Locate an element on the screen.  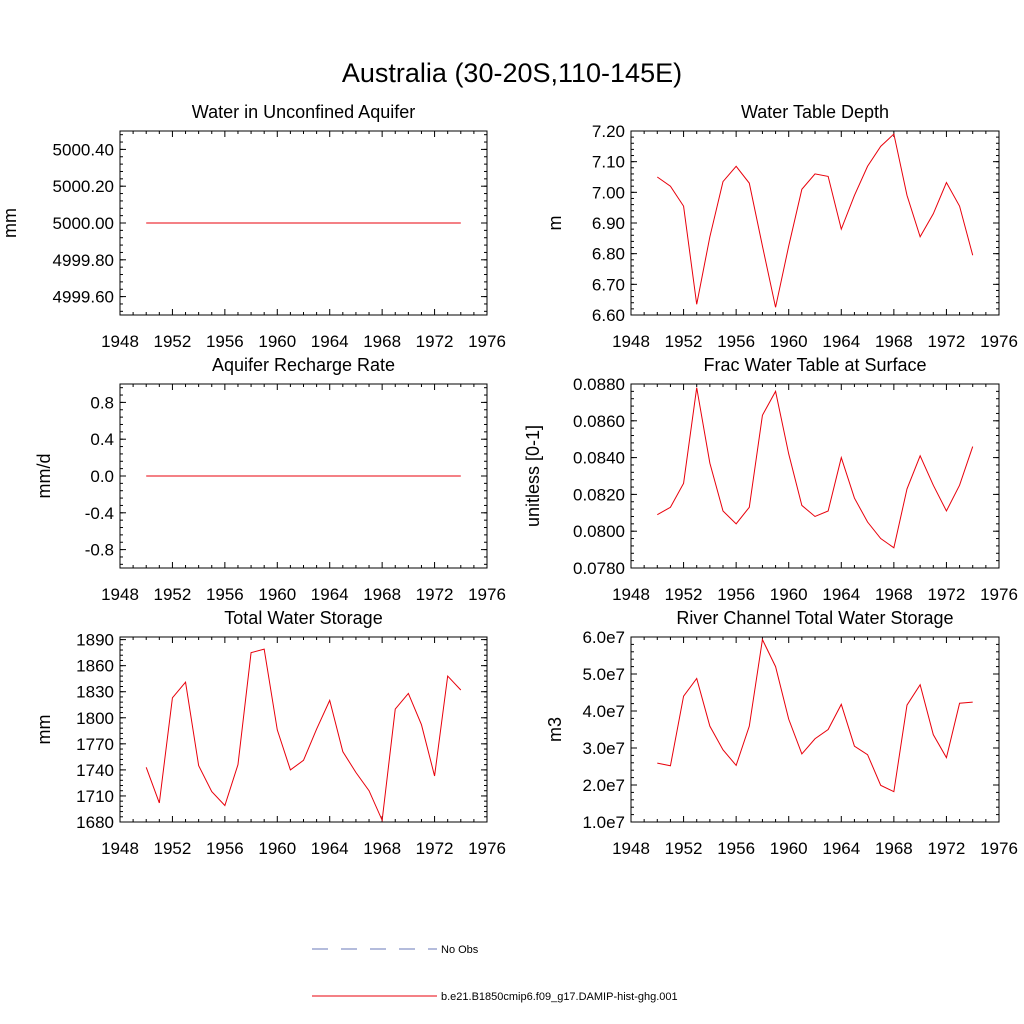
panel-title: Aquifer Recharge Rate is located at coordinates (303, 365).